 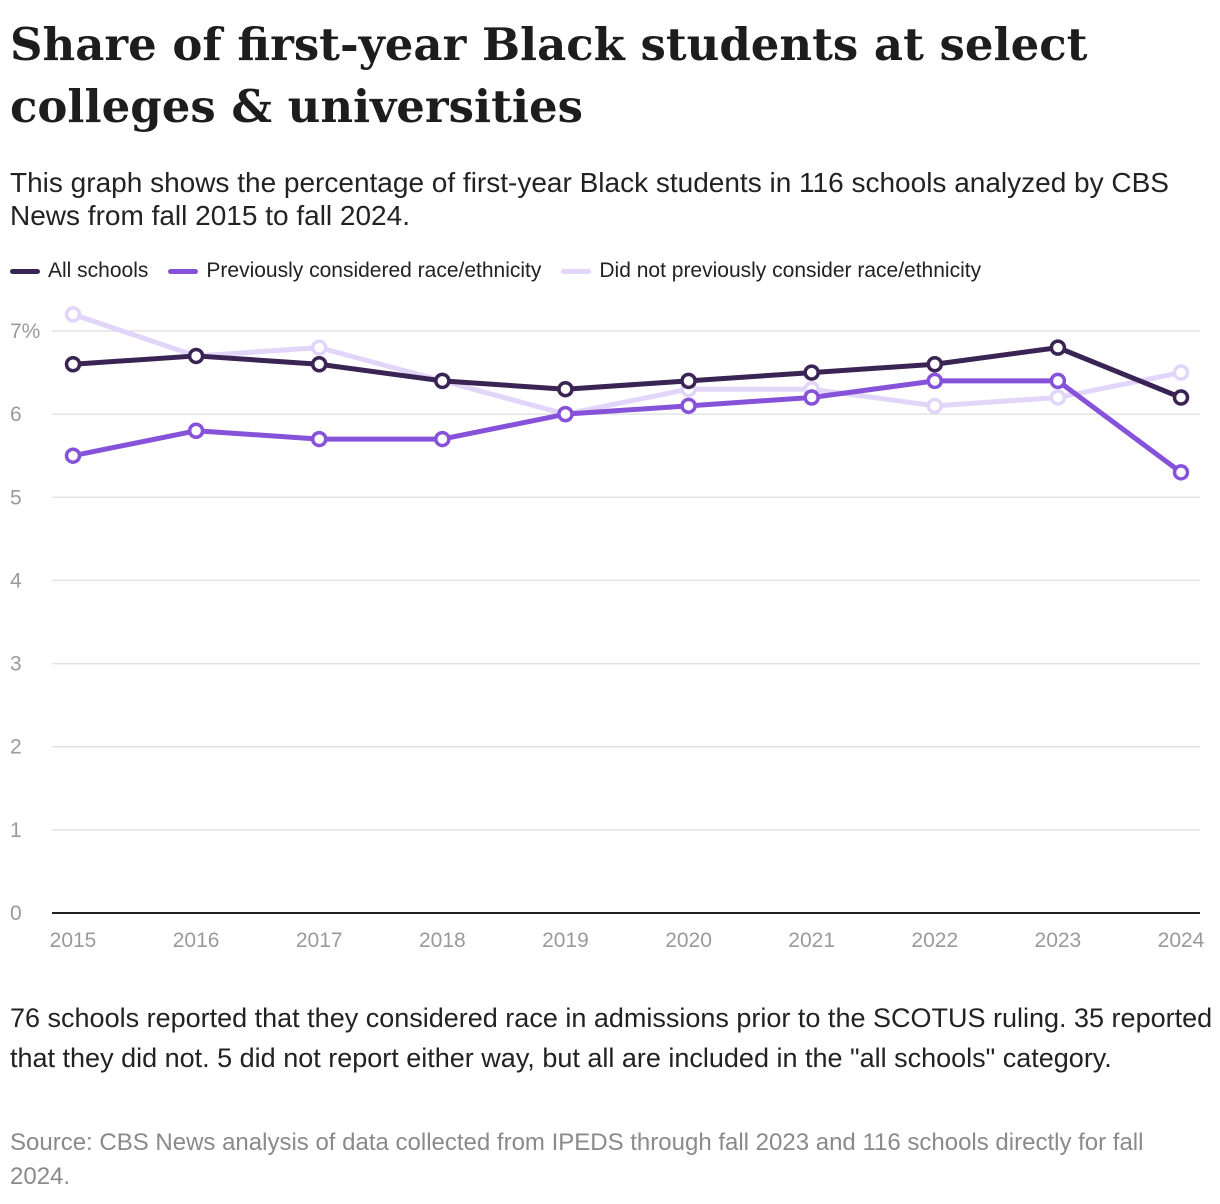 What do you see at coordinates (442, 381) in the screenshot?
I see `data-point-all-schools-2018` at bounding box center [442, 381].